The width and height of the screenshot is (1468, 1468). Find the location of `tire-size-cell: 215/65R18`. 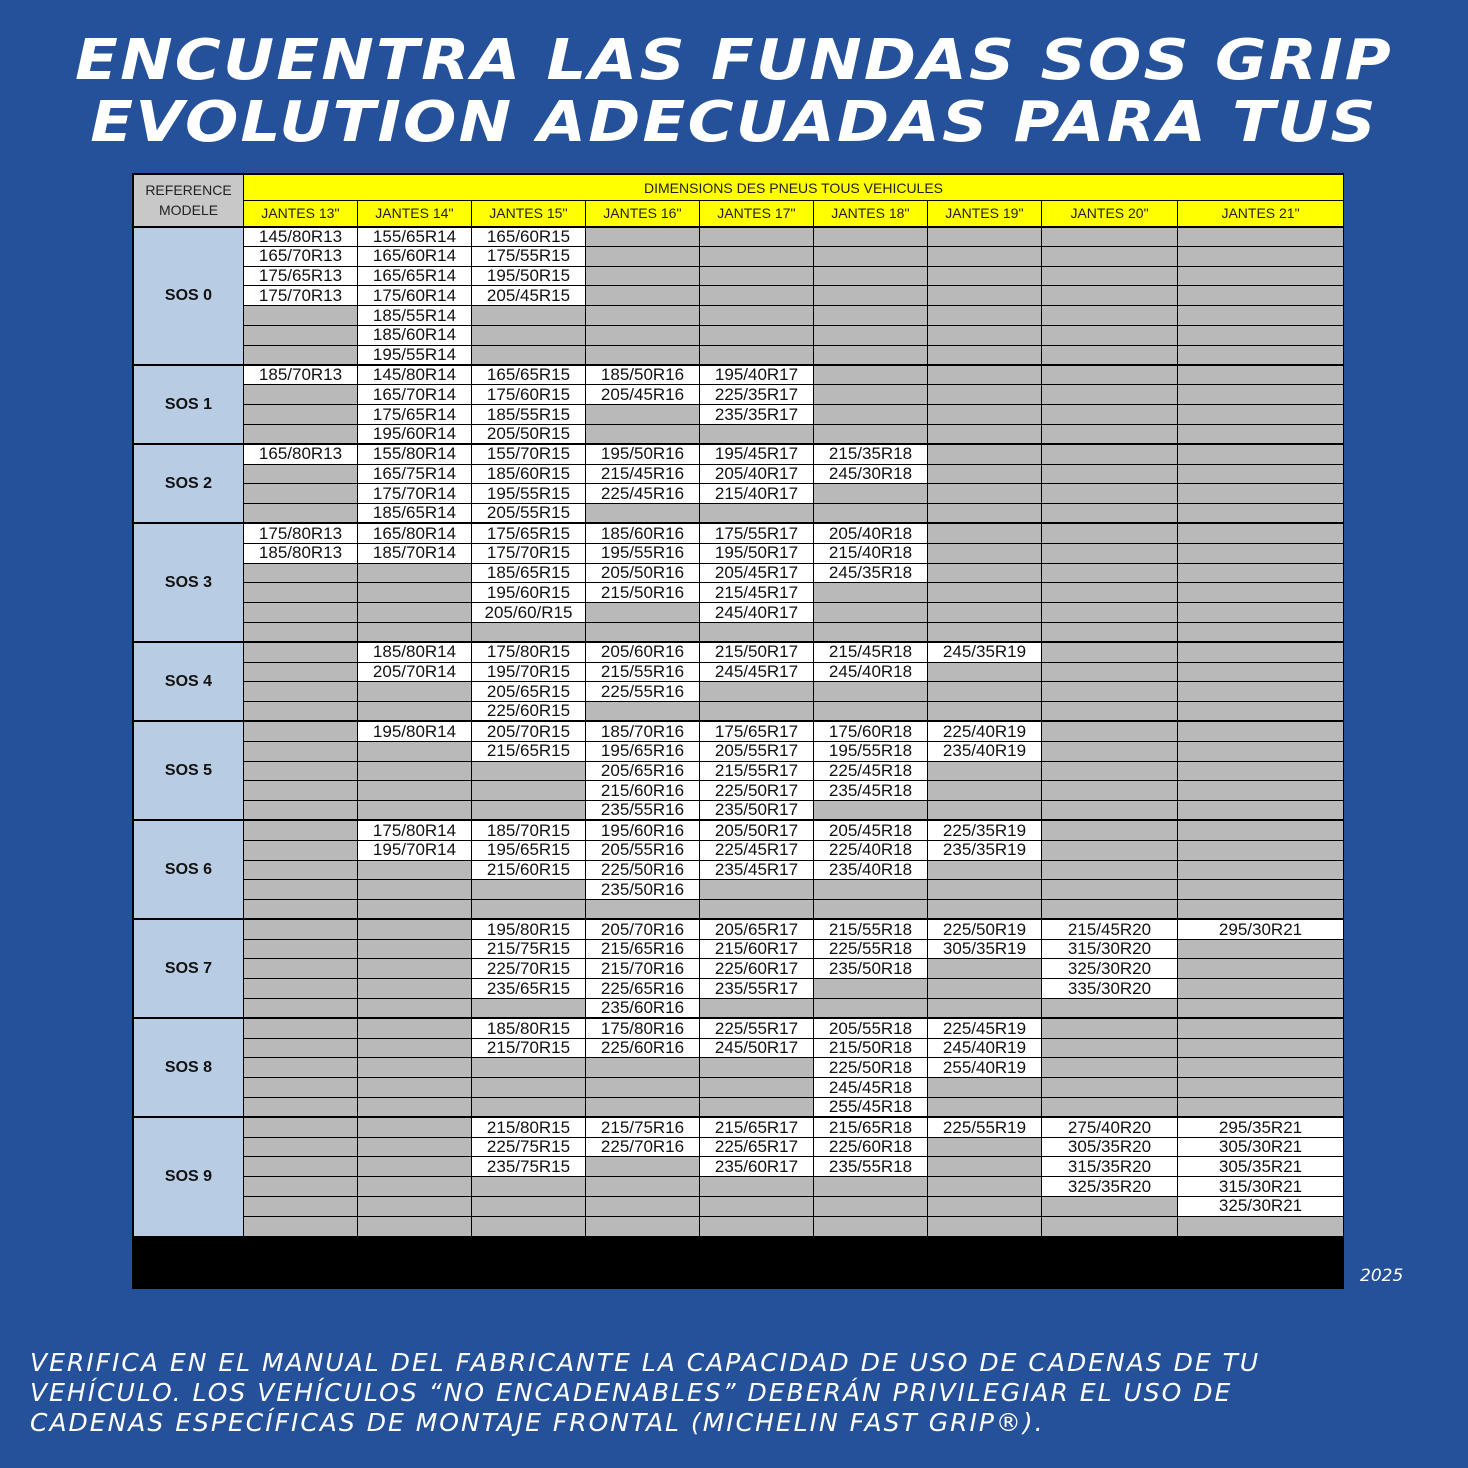

tire-size-cell: 215/65R18 is located at coordinates (870, 1127).